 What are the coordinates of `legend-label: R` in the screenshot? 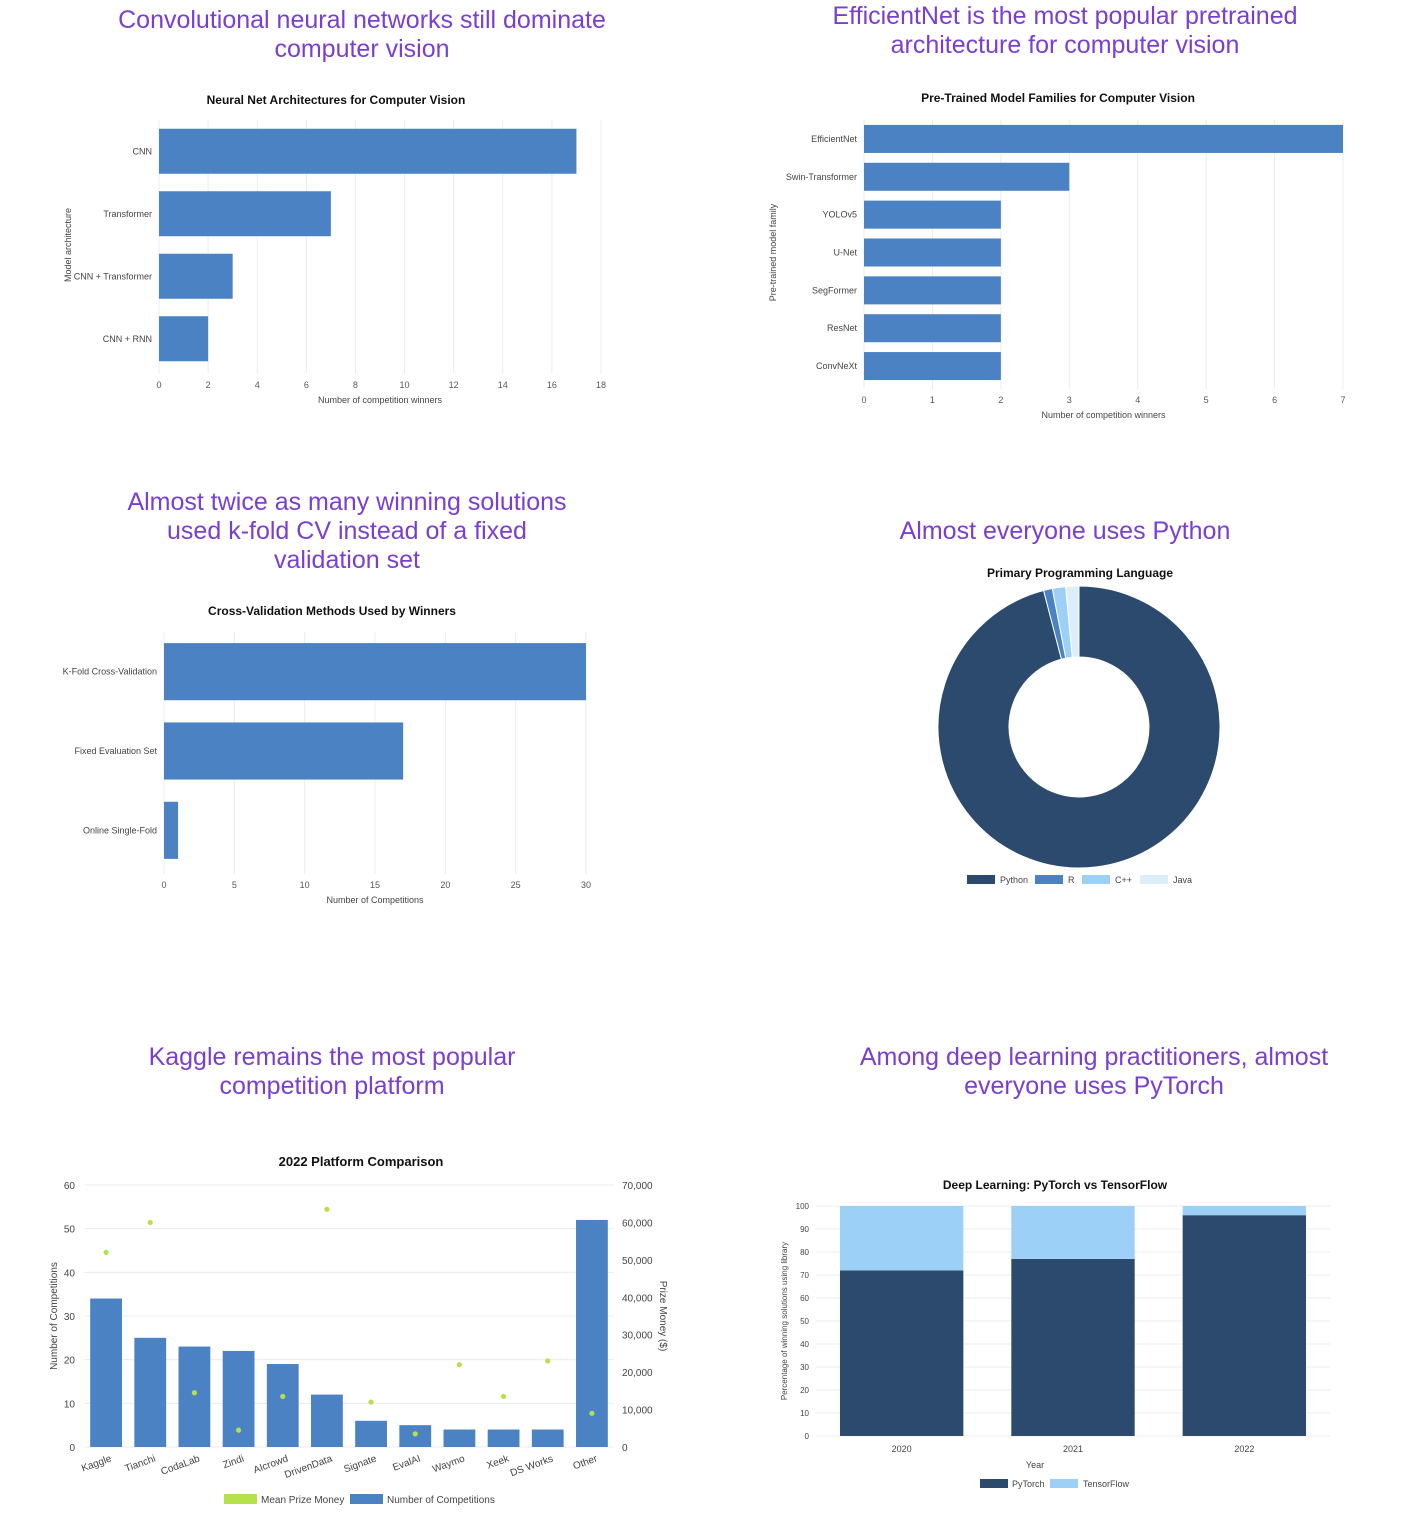 It's located at (1071, 880).